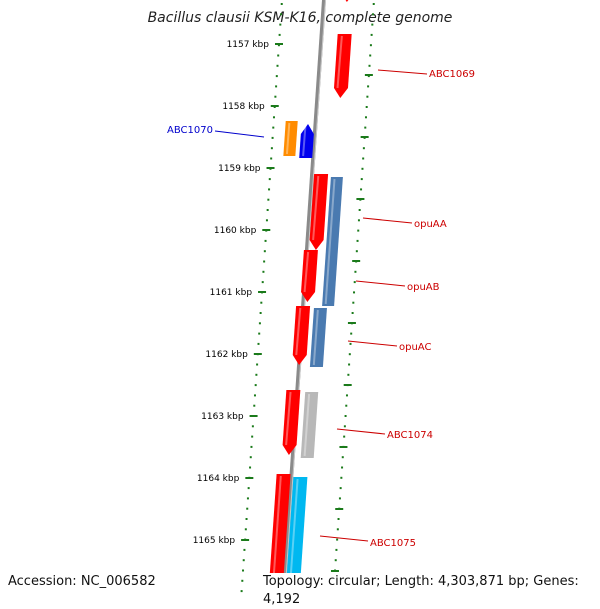 The height and width of the screenshot is (609, 600). What do you see at coordinates (243, 107) in the screenshot?
I see `scale-label: 1158 kbp` at bounding box center [243, 107].